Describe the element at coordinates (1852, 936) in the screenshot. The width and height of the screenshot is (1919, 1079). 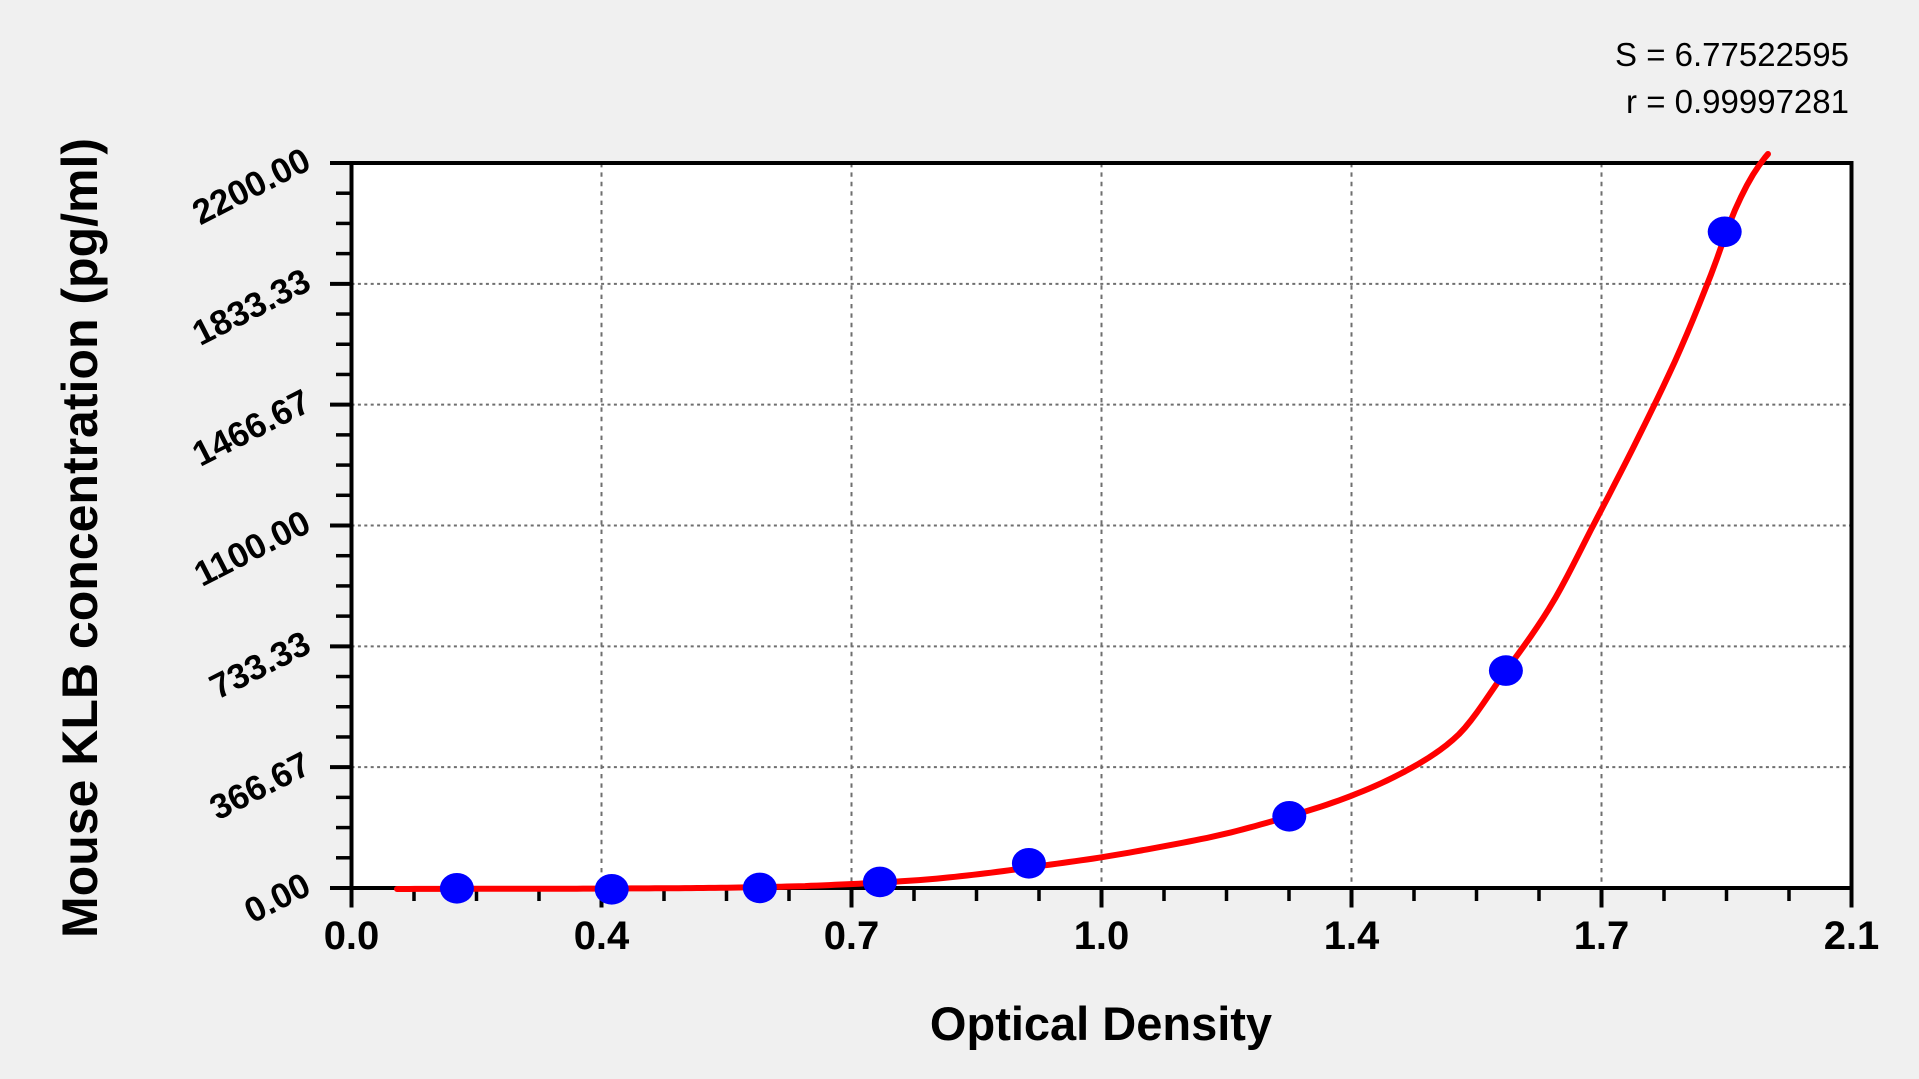
I see `svg-text: 2.1` at that location.